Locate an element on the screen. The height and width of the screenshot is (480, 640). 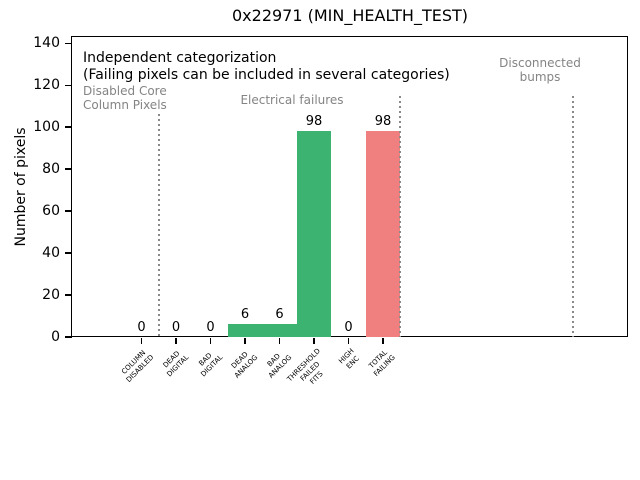
y-tick-label: 120 is located at coordinates (46, 85).